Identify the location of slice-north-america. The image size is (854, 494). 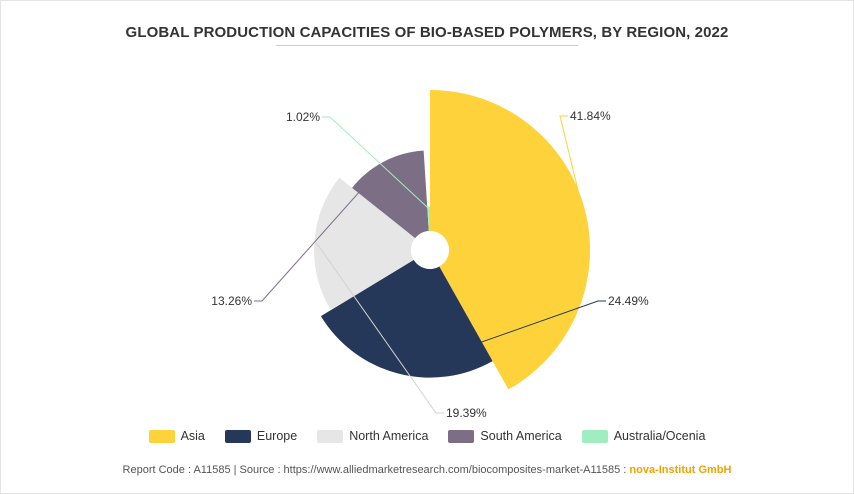
(365, 244).